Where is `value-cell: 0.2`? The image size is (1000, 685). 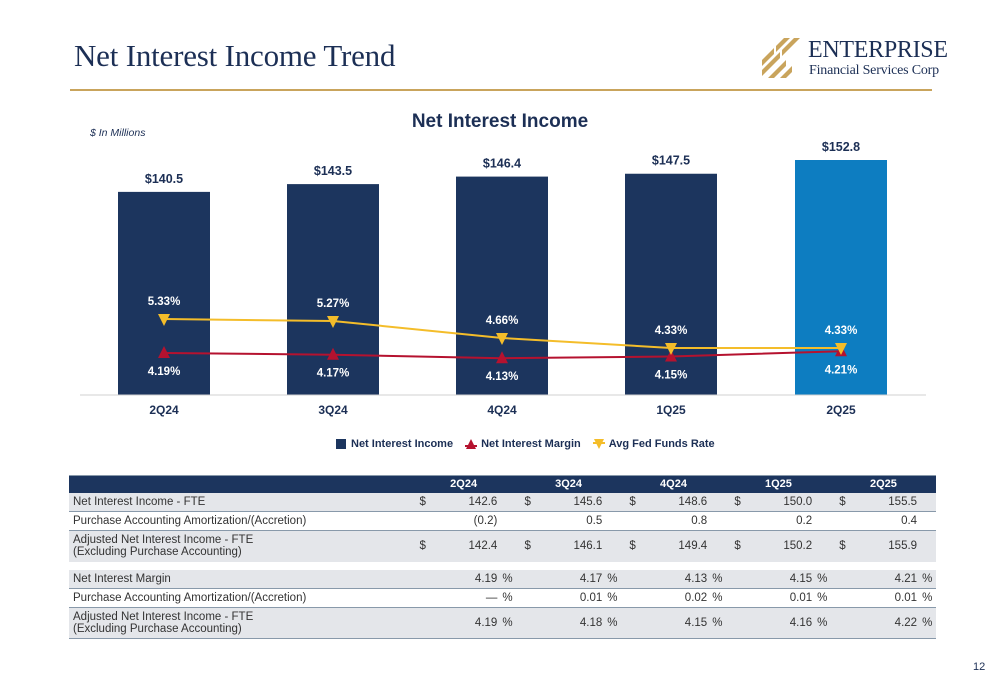 value-cell: 0.2 is located at coordinates (782, 521).